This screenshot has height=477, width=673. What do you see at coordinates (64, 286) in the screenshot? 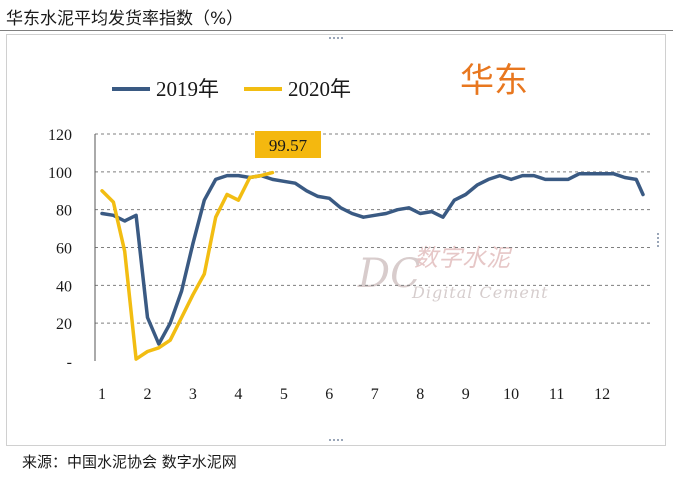
I see `y-tick-label: 40` at bounding box center [64, 286].